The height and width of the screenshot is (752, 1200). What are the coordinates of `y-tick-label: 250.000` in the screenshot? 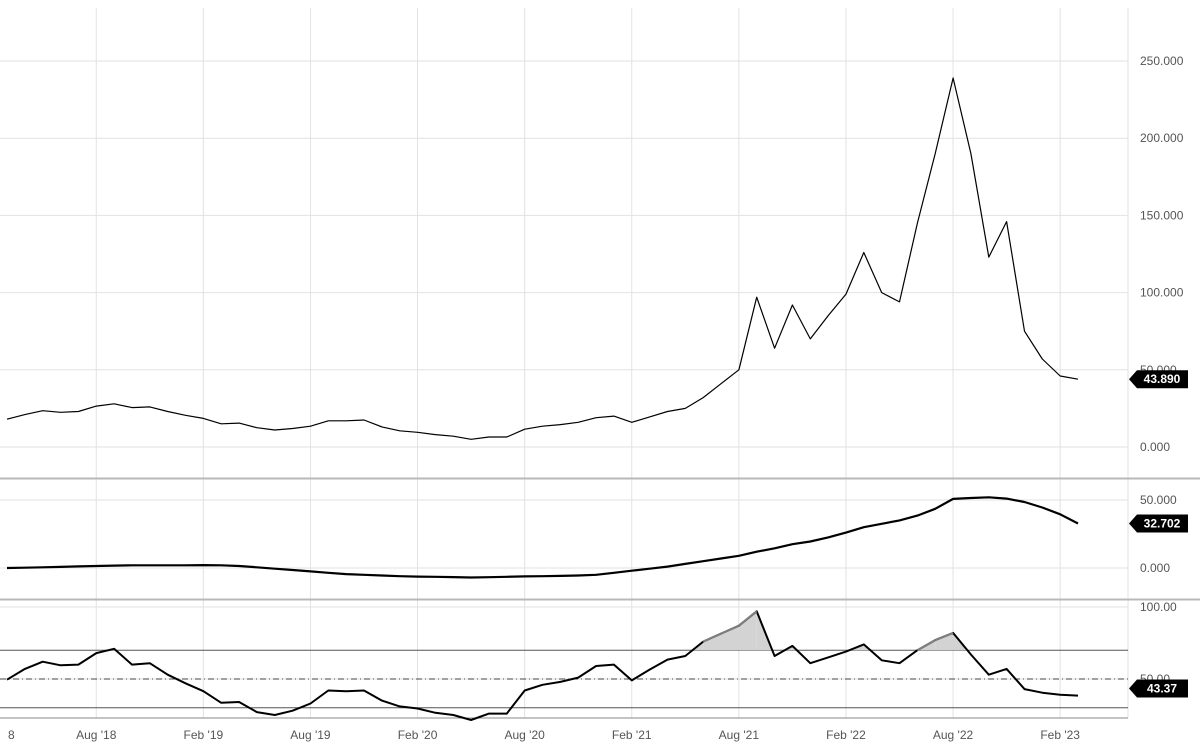 It's located at (1162, 61).